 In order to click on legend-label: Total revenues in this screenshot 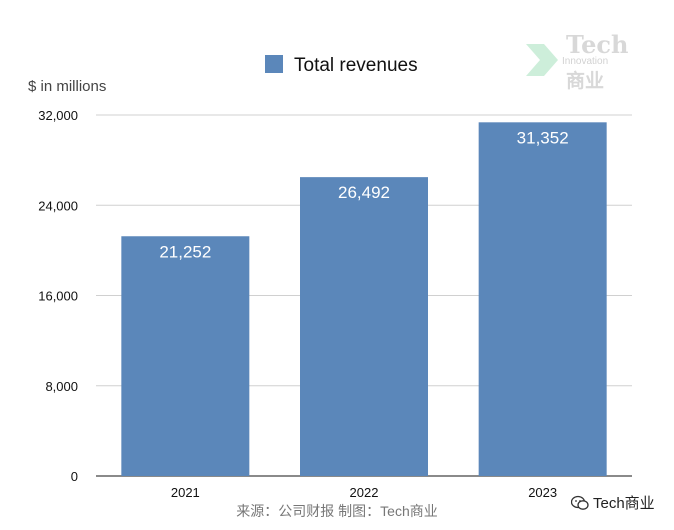, I will do `click(356, 65)`.